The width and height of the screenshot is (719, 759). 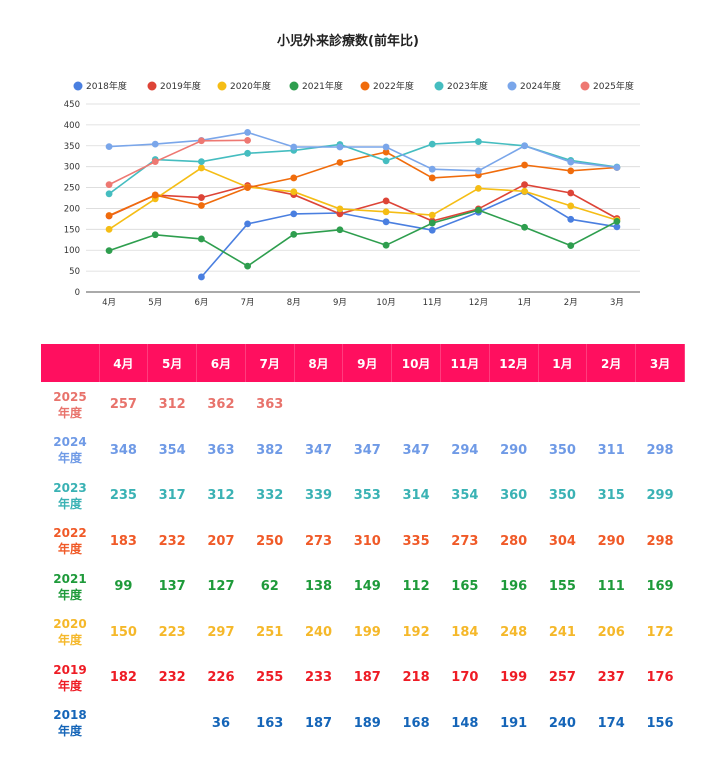 I want to click on table-cell: 176, so click(x=660, y=678).